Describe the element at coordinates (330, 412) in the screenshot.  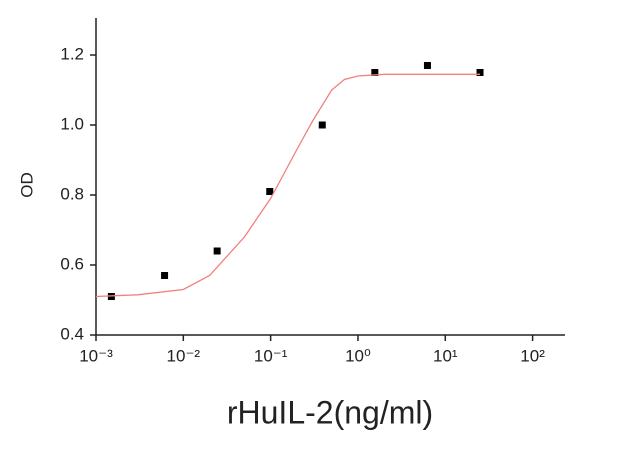
I see `x-axis-label: rHuIL-2(ng/ml)` at that location.